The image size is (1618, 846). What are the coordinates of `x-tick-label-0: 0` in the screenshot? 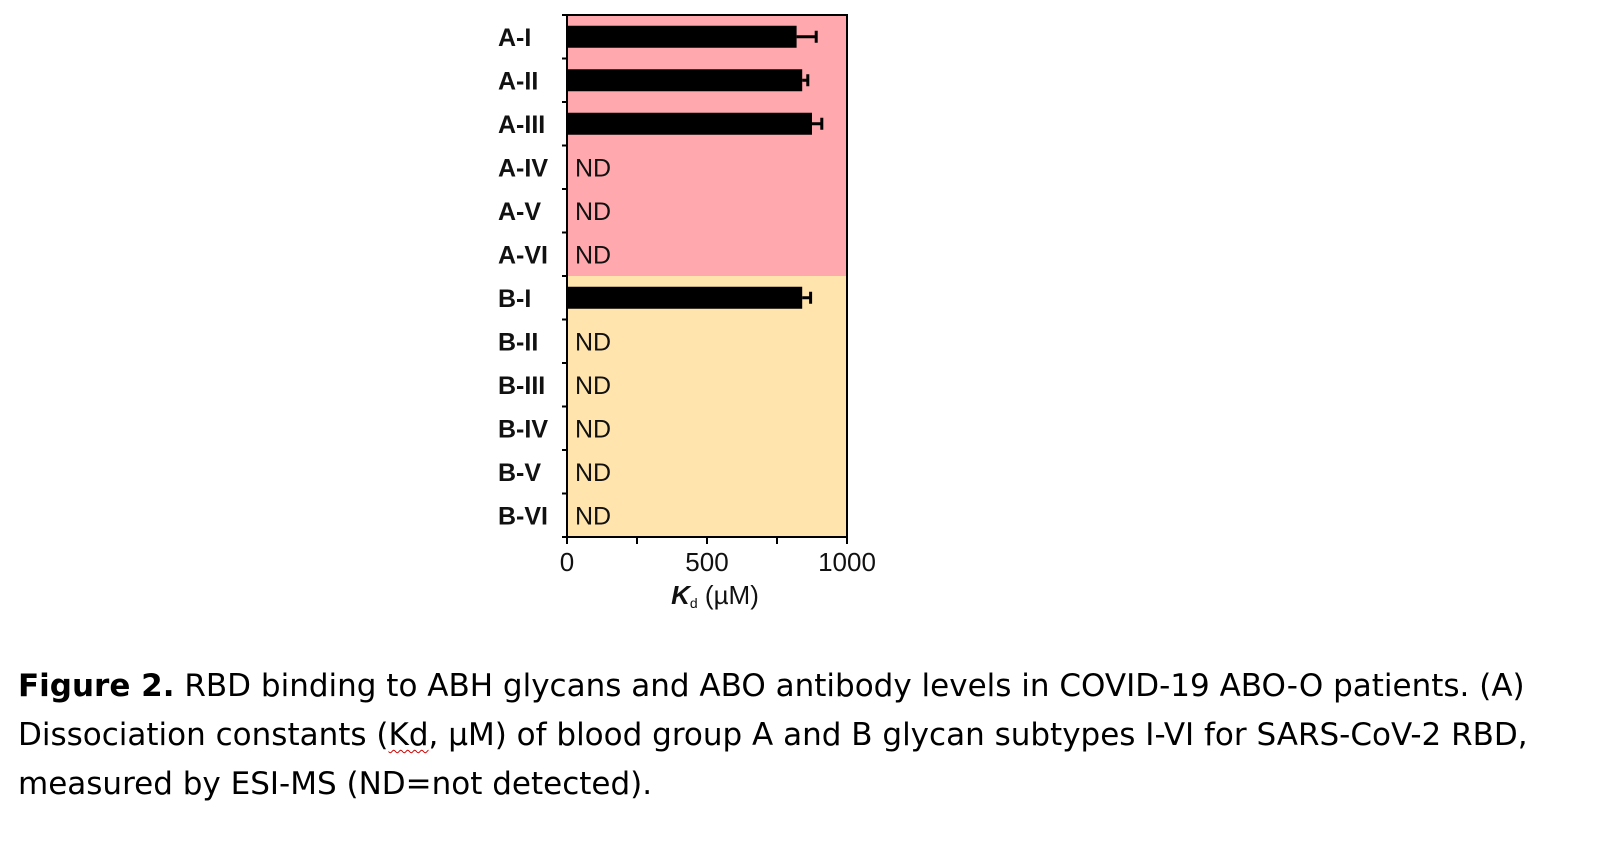 It's located at (567, 562).